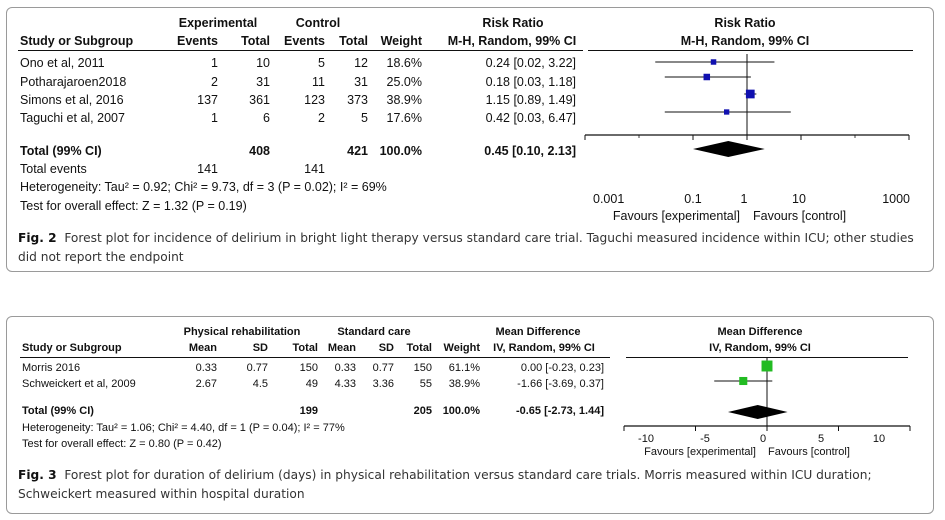  I want to click on risk-ratio-ci: 0.42 [0.03, 6.47], so click(530, 118).